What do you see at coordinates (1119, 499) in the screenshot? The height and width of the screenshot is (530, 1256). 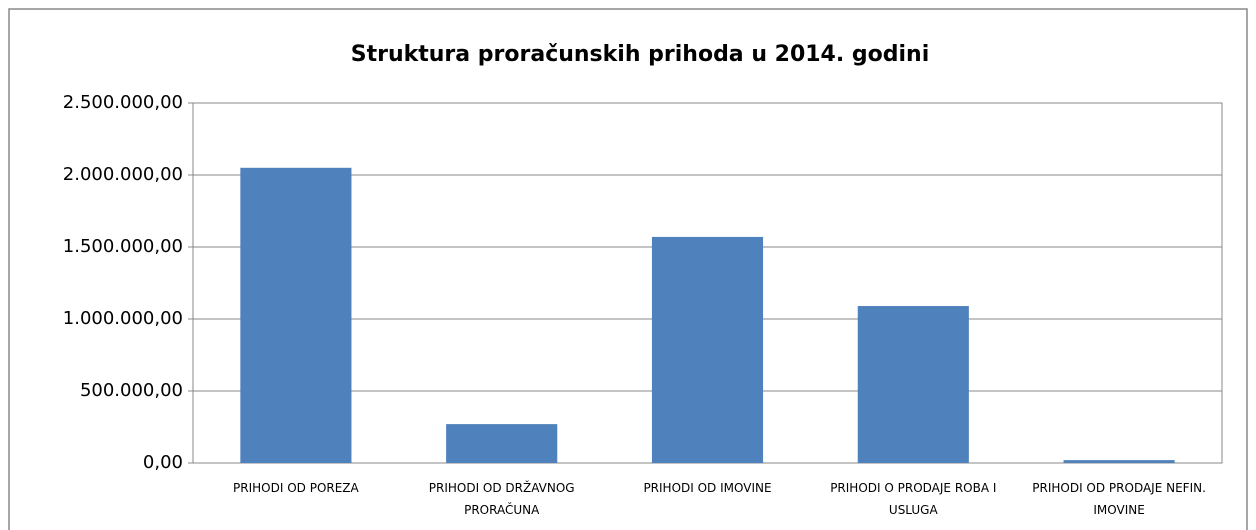 I see `x-tick-label: PRIHODI OD PRODAJE NEFIN. IMOVINE` at bounding box center [1119, 499].